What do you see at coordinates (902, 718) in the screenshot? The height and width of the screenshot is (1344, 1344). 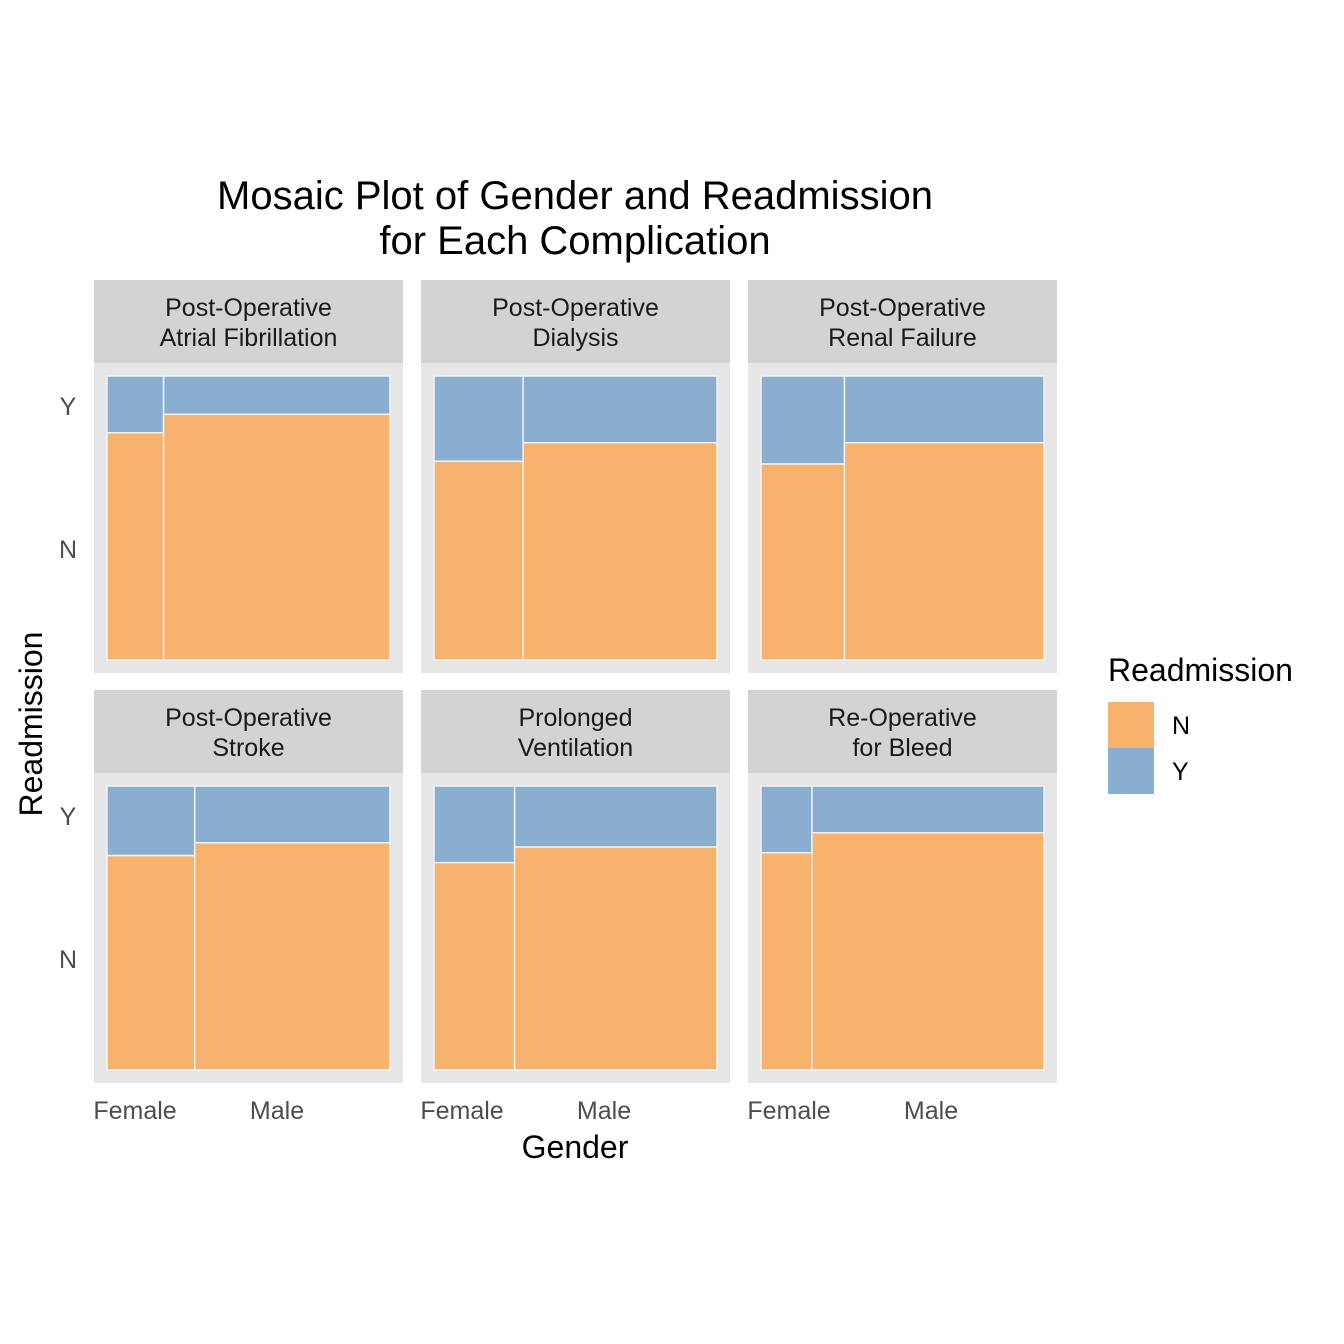 I see `facet-strip-label-line-1: Re-Operative` at bounding box center [902, 718].